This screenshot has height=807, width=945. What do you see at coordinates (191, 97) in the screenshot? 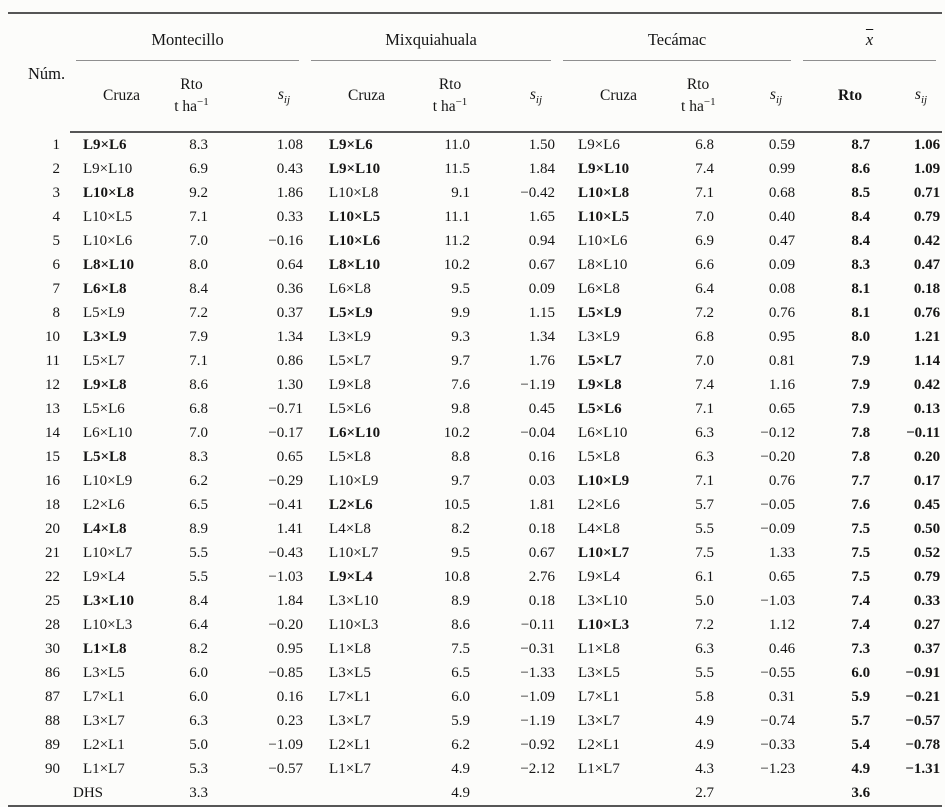
I see `column-header-mont-rto: Rto t ha−1` at bounding box center [191, 97].